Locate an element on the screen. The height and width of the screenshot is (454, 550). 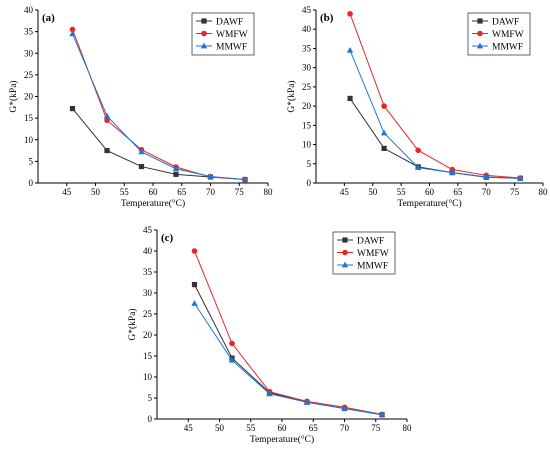
panel-label: (c) is located at coordinates (167, 238).